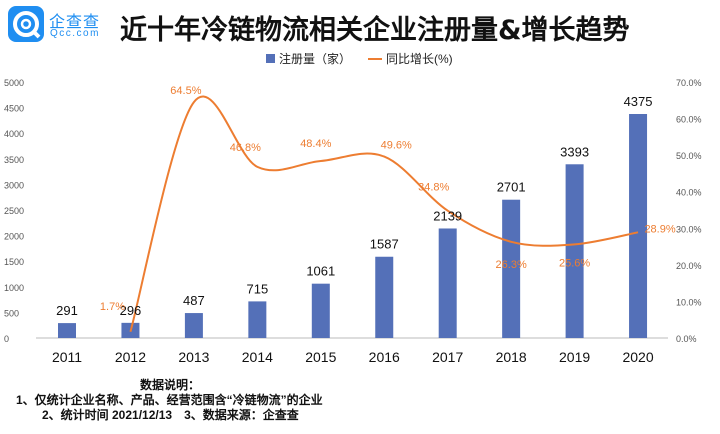 This screenshot has width=720, height=434. I want to click on y-right-tick: 40.0%, so click(689, 193).